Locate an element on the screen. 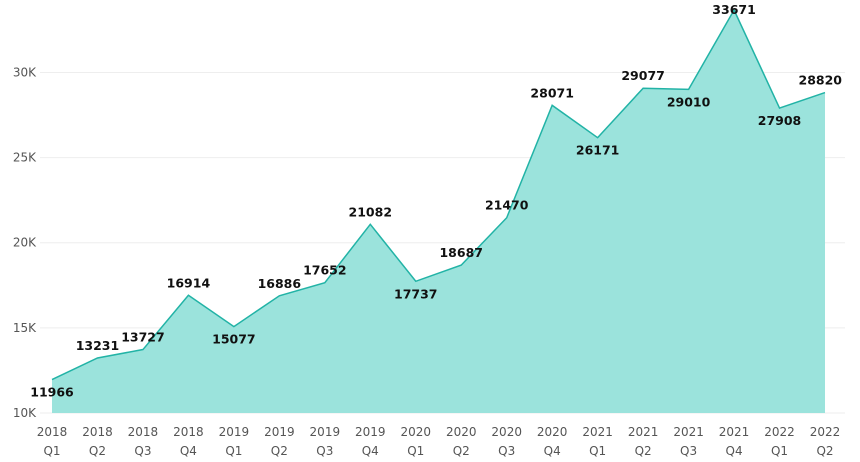 This screenshot has width=860, height=462. data-label: 17737 is located at coordinates (416, 293).